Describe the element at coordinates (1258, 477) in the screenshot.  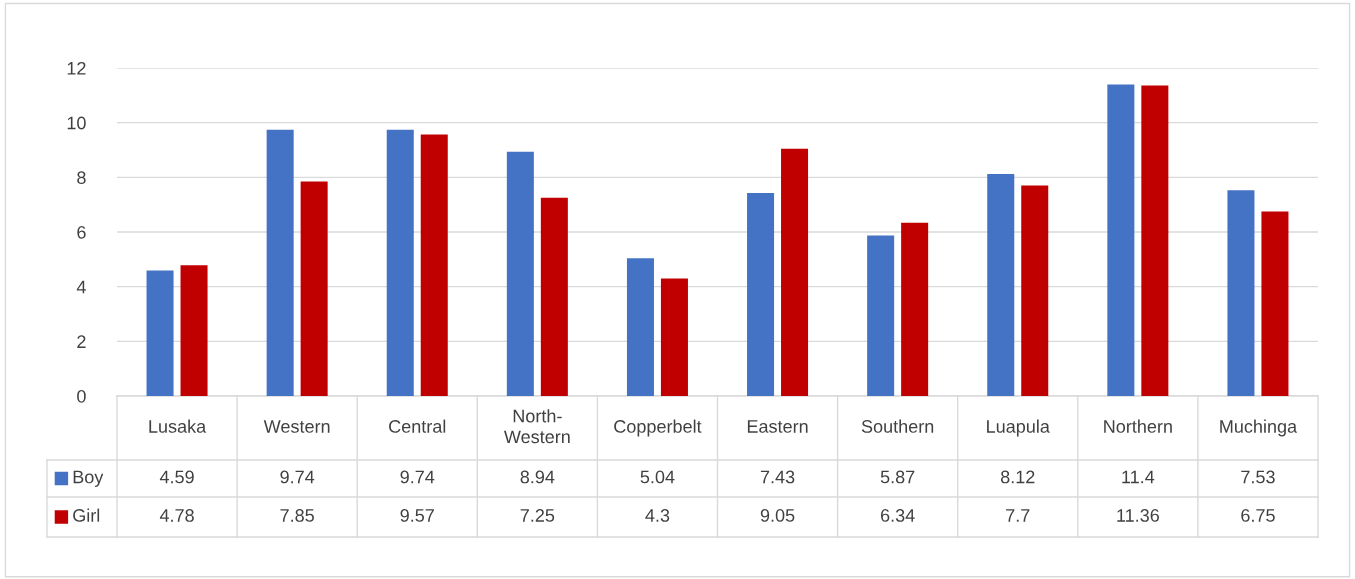
I see `data-label: 7.53` at that location.